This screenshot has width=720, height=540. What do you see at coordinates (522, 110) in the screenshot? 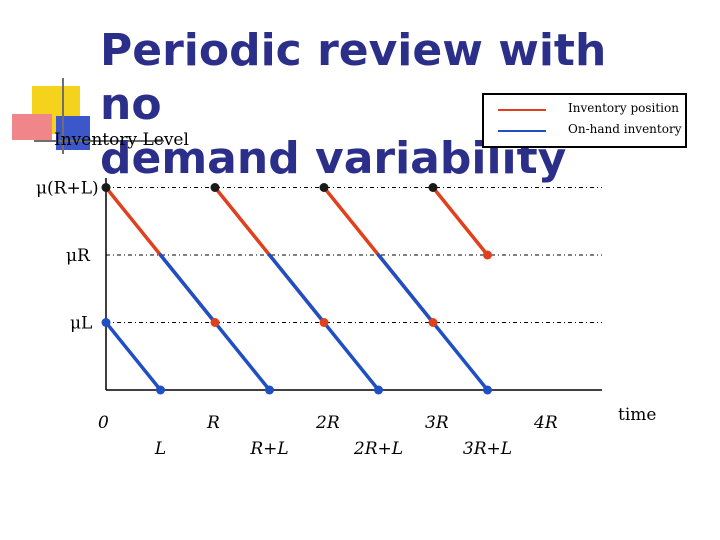
I see `legend-swatch-inventory-position` at bounding box center [522, 110].